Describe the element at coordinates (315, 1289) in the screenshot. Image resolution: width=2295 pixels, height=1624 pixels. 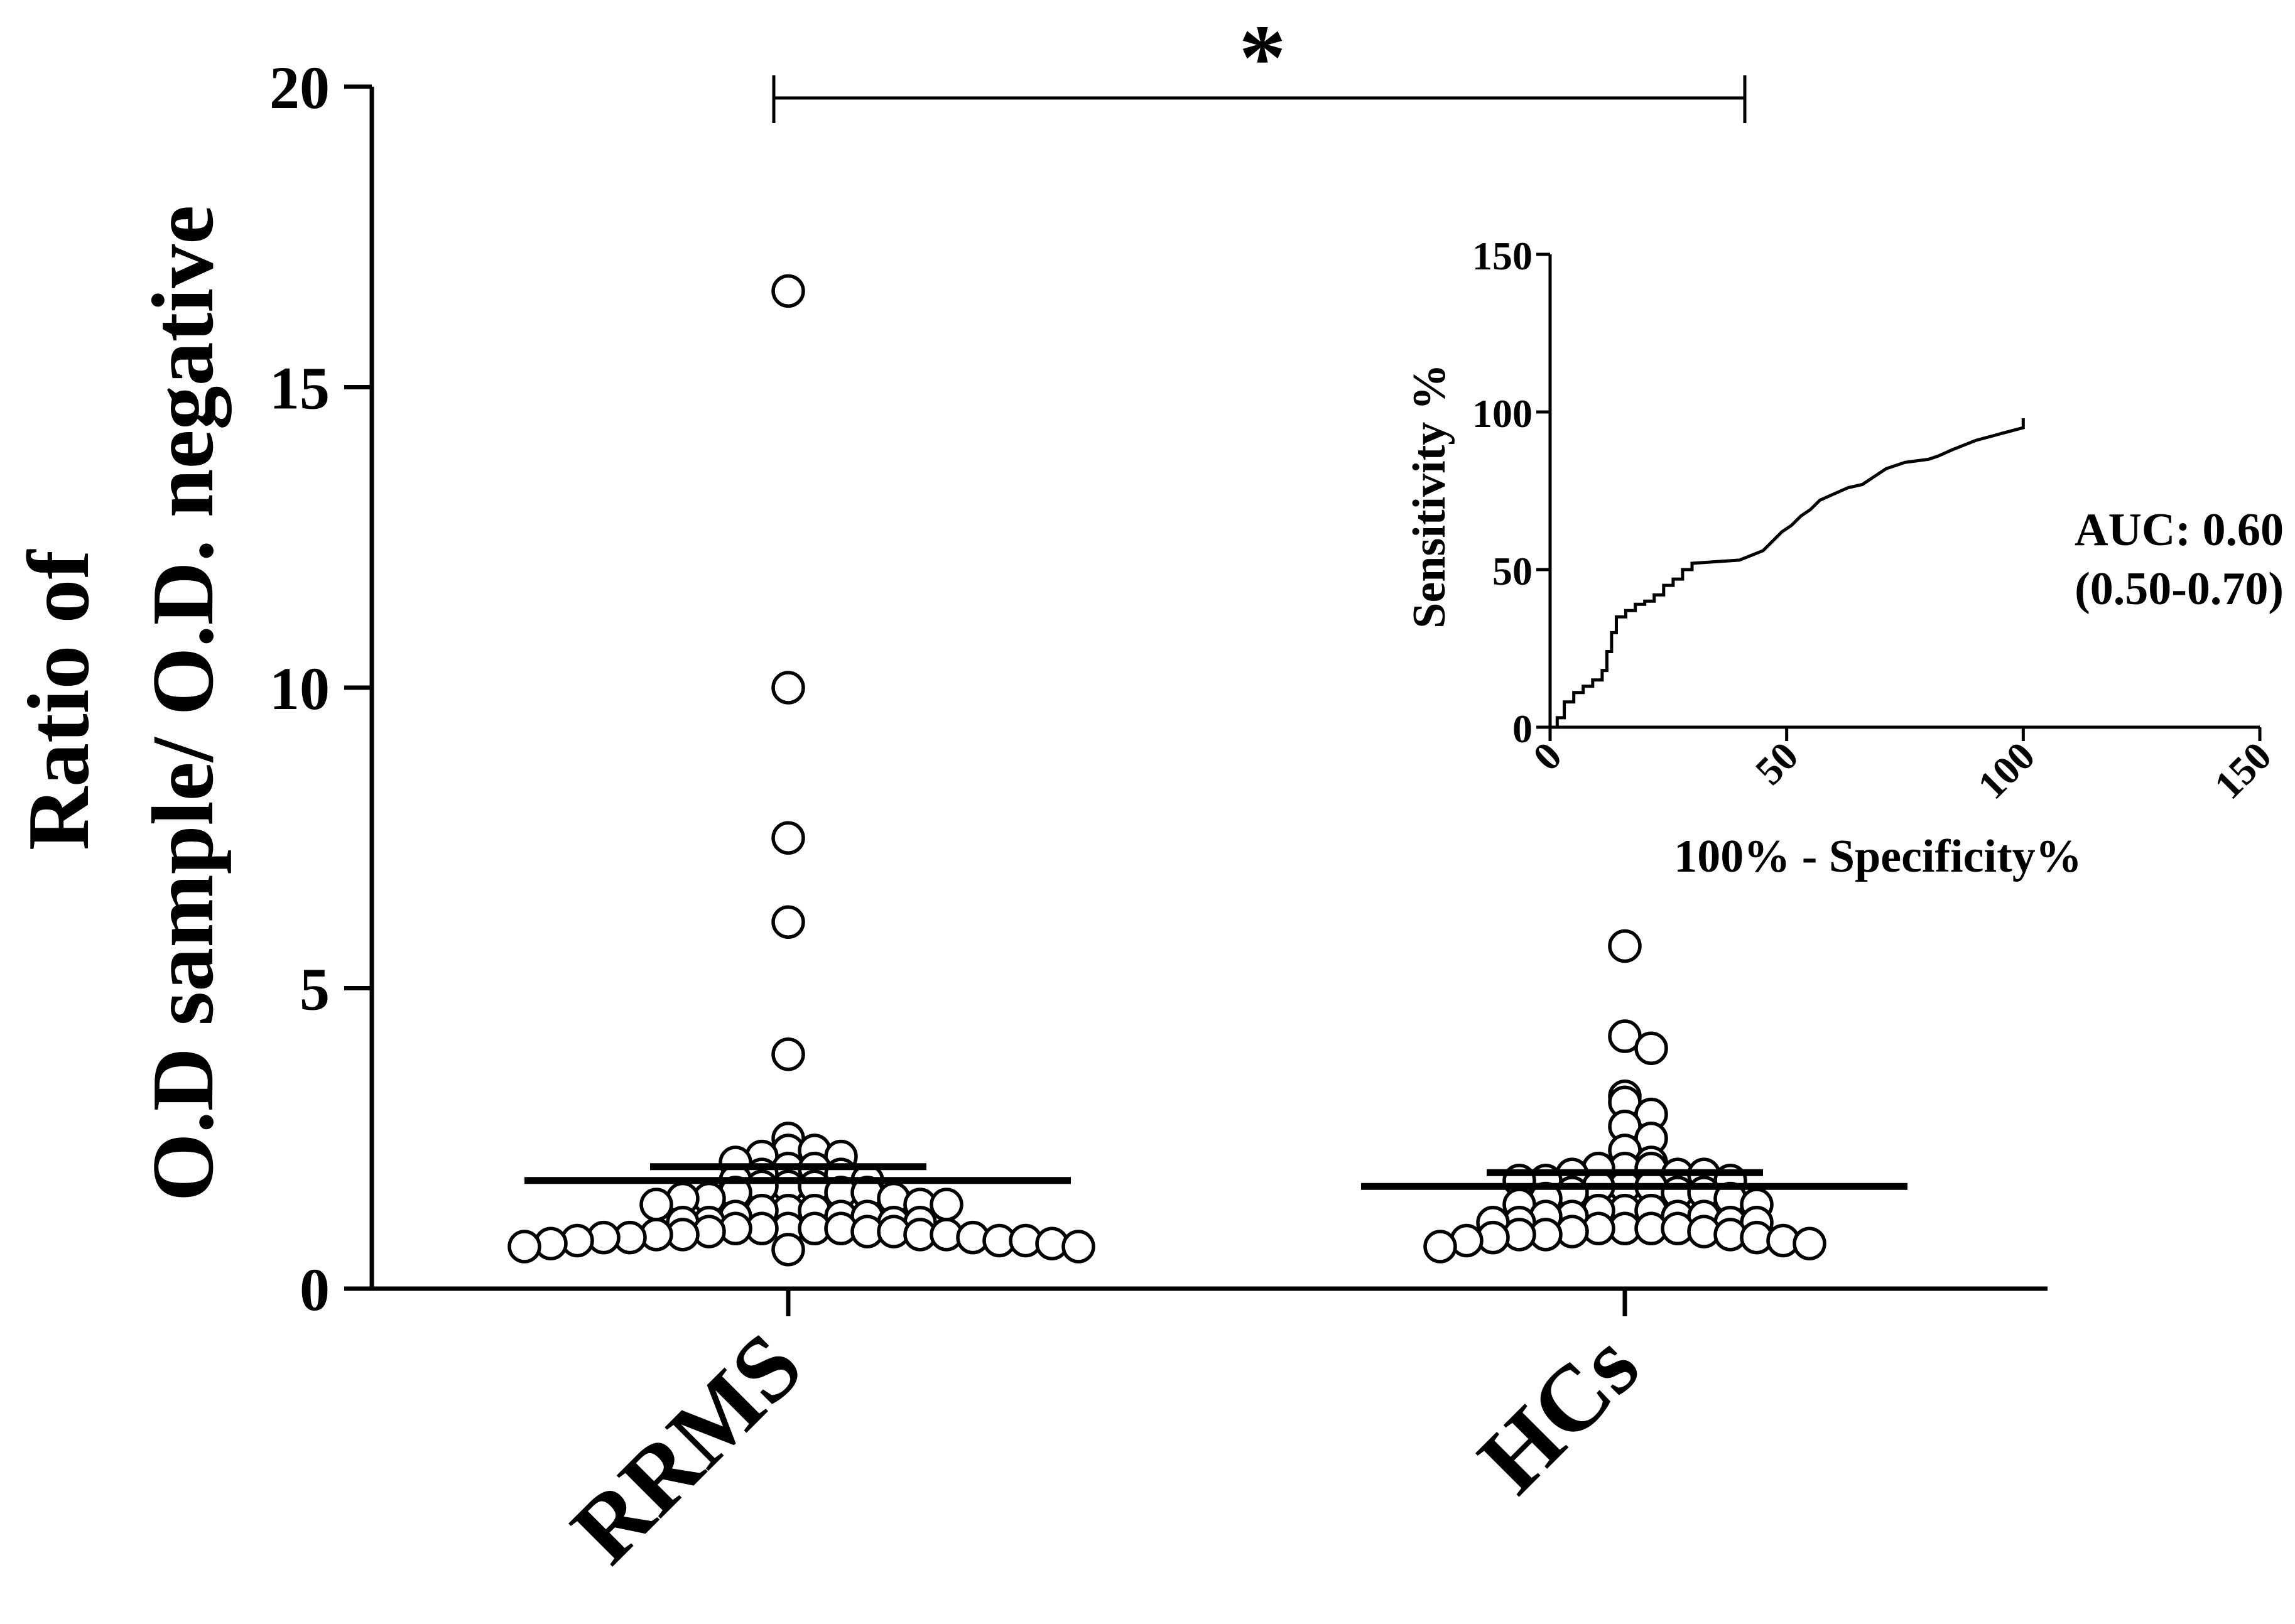
I see `y-tick-label: 0` at that location.